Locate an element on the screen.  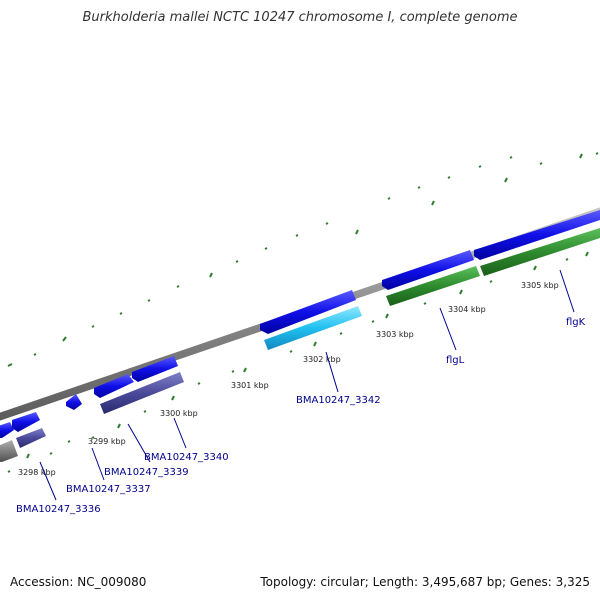
gene-label-bma10247-3342: BMA10247_3342 is located at coordinates (338, 400).